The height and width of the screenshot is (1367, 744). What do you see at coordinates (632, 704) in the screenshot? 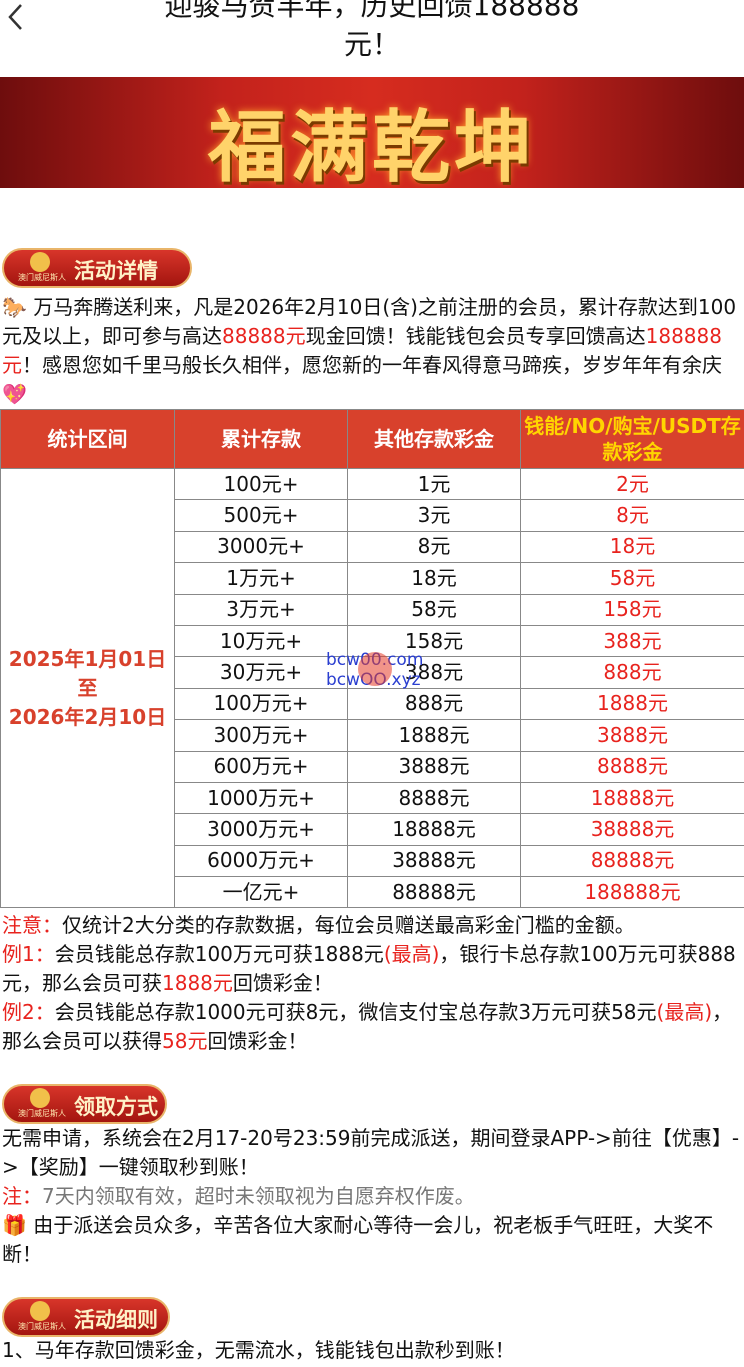
I see `table-cell: 1888元` at bounding box center [632, 704].